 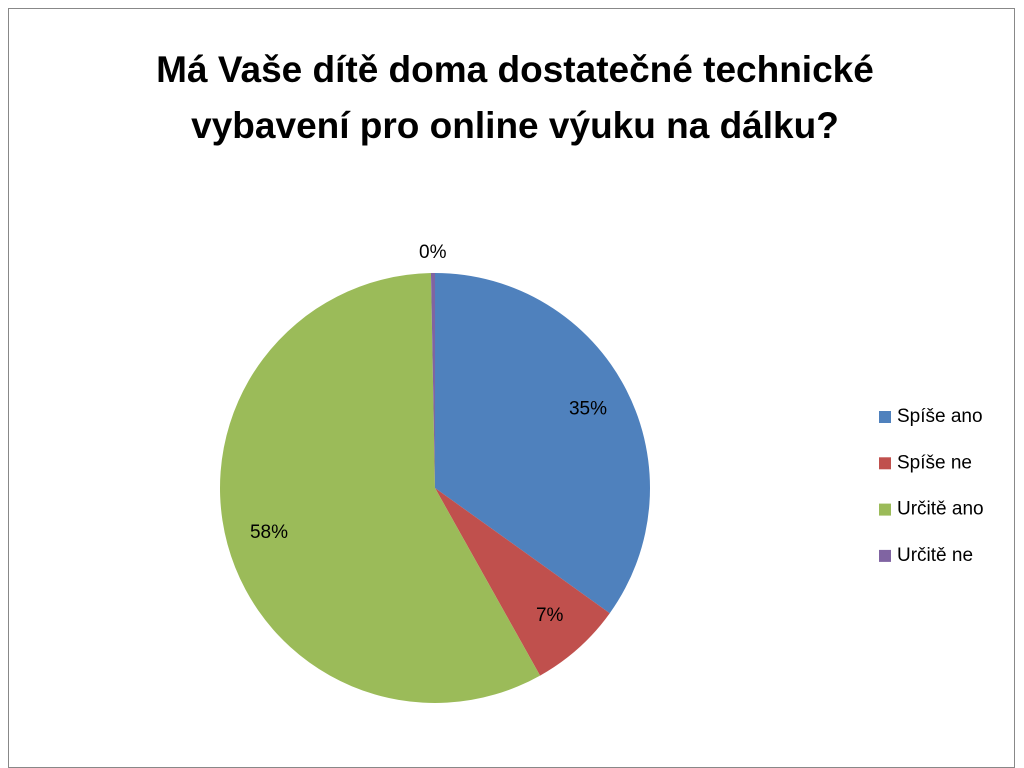 What do you see at coordinates (934, 462) in the screenshot?
I see `legend-label: Spíše ne` at bounding box center [934, 462].